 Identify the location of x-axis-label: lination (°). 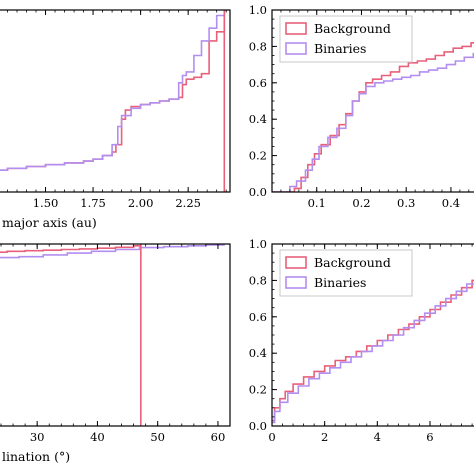
(36, 456).